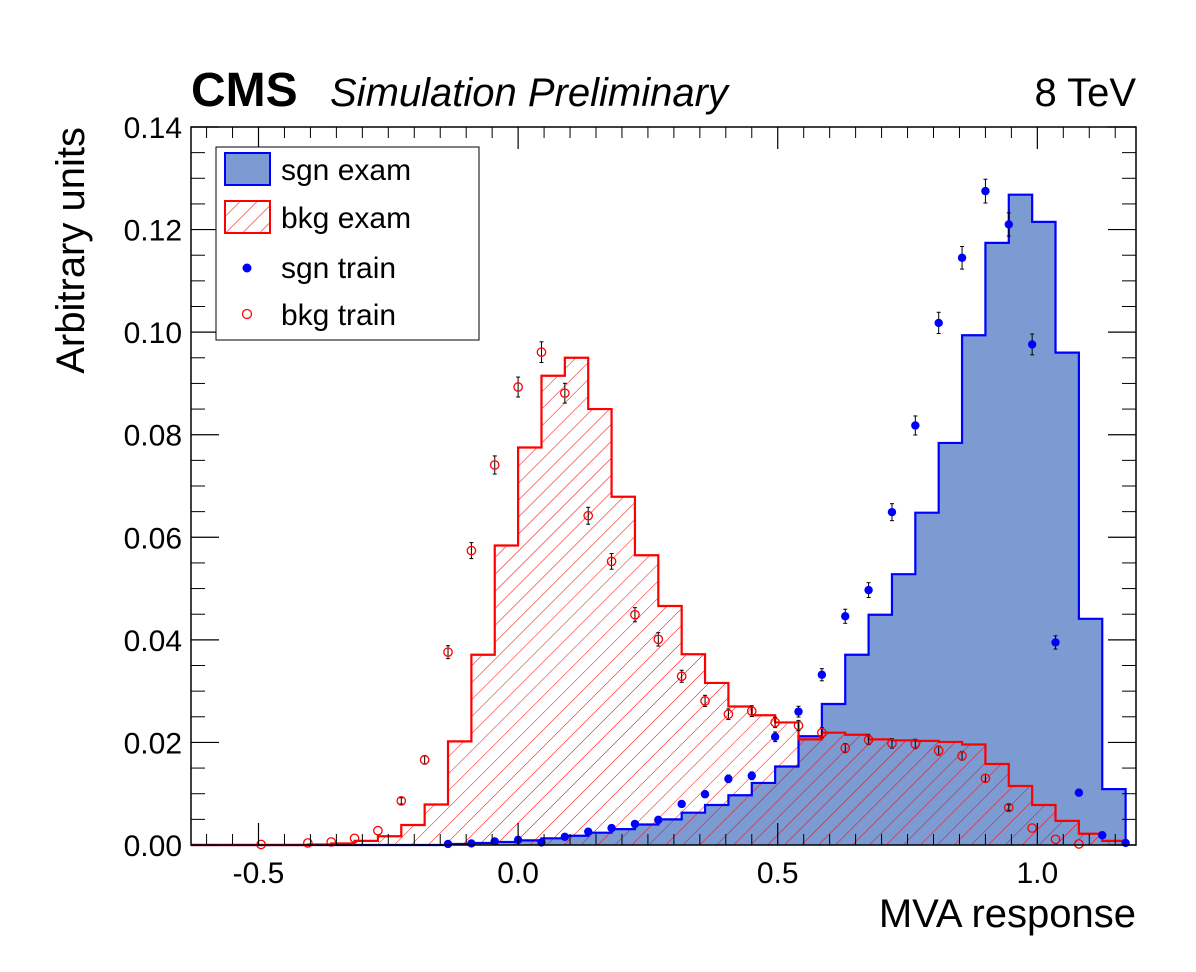  Describe the element at coordinates (153, 231) in the screenshot. I see `y-tick-label: 0.12` at that location.